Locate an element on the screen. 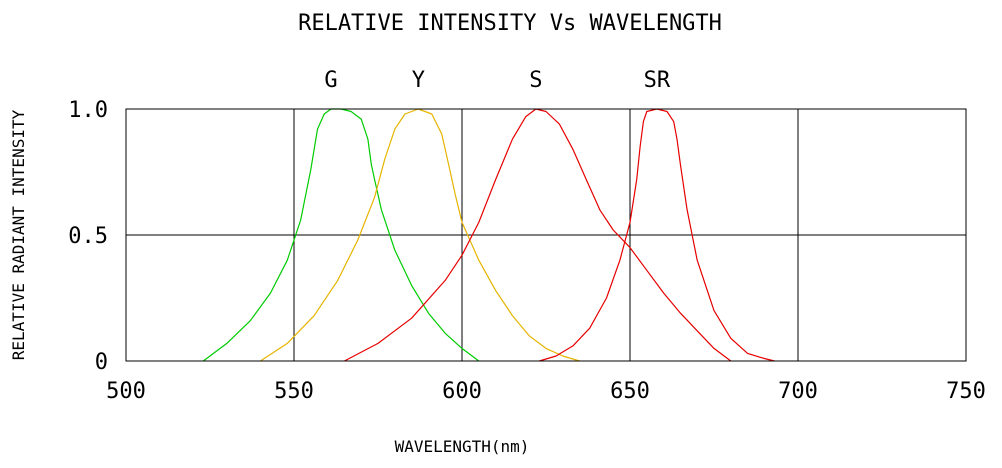 The width and height of the screenshot is (1002, 468). x-tick-label: 700 is located at coordinates (798, 391).